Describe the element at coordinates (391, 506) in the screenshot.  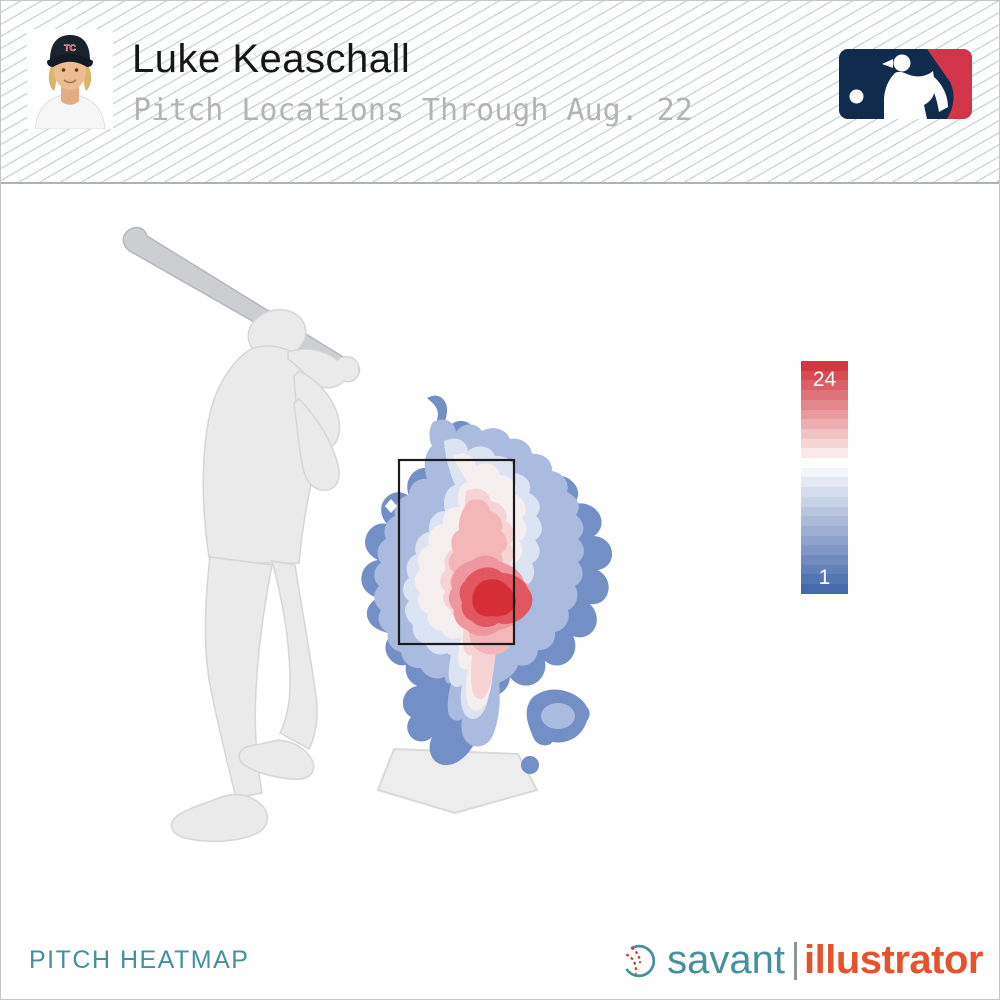
I see `contour-hole` at that location.